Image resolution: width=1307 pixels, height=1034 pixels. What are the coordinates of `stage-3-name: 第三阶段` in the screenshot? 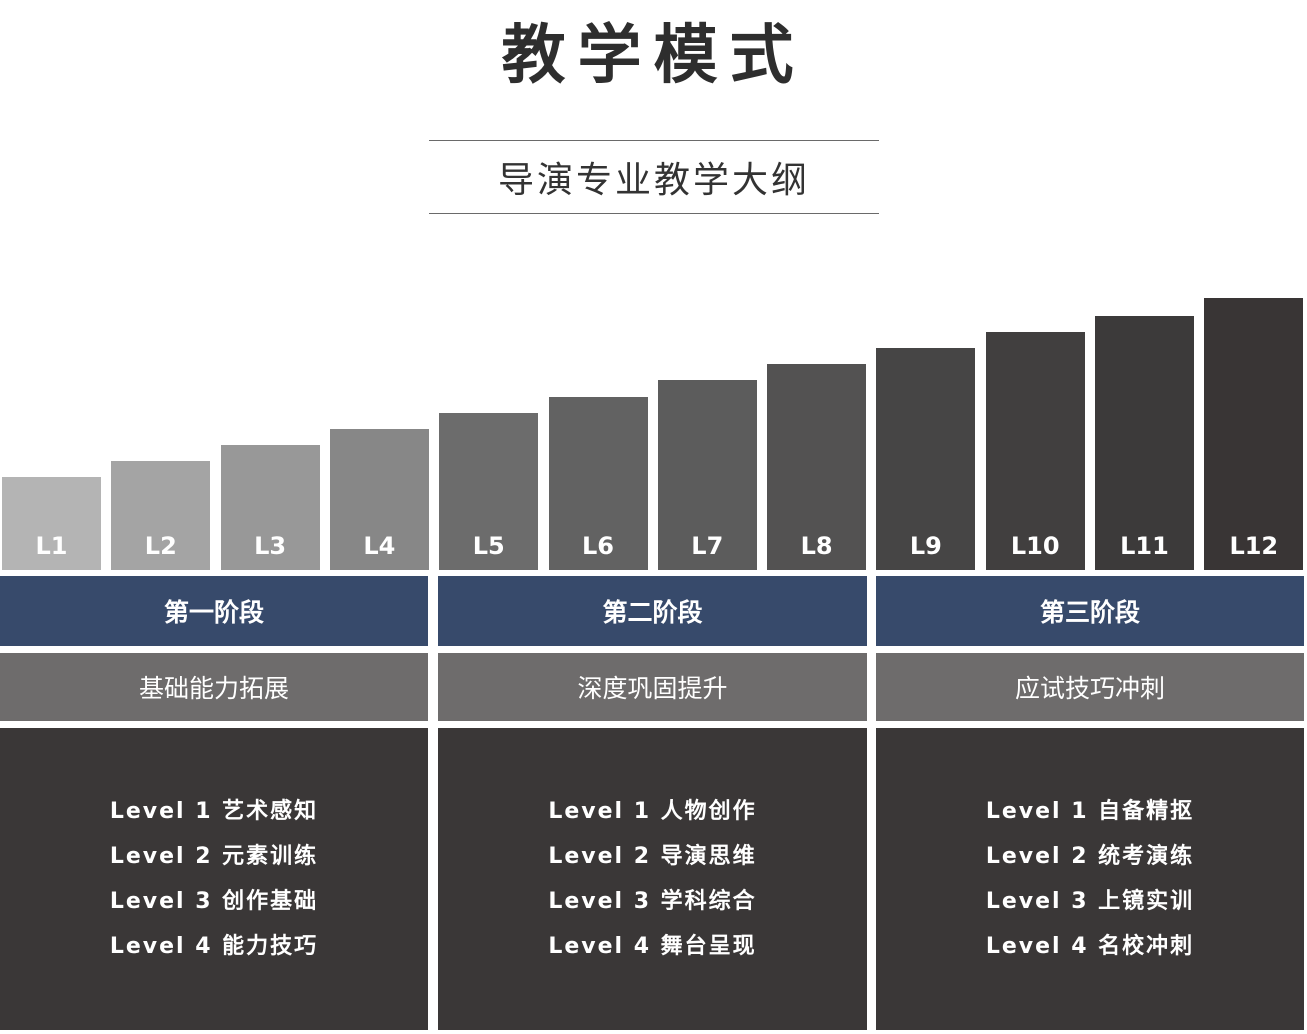 It's located at (1089, 612).